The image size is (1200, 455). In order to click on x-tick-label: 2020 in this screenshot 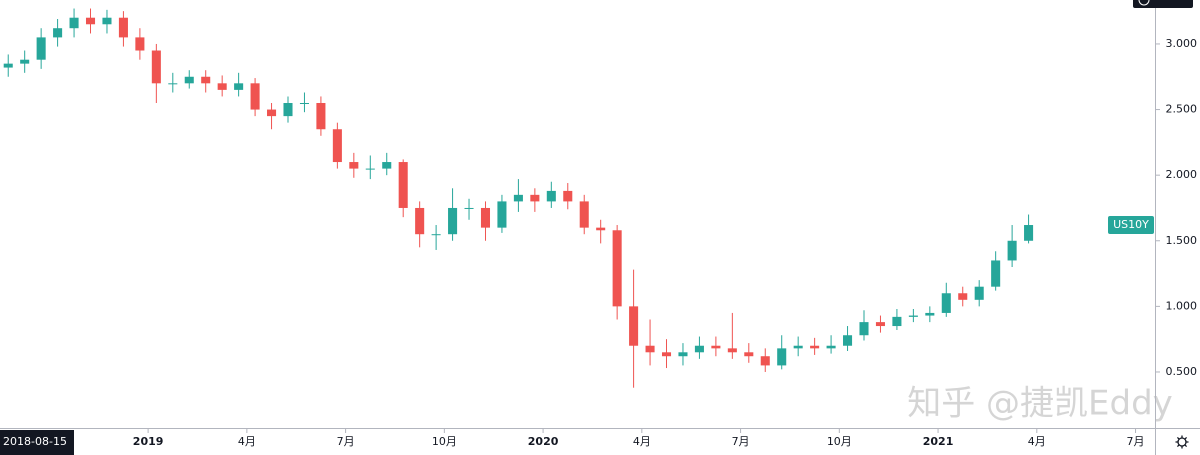, I will do `click(543, 441)`.